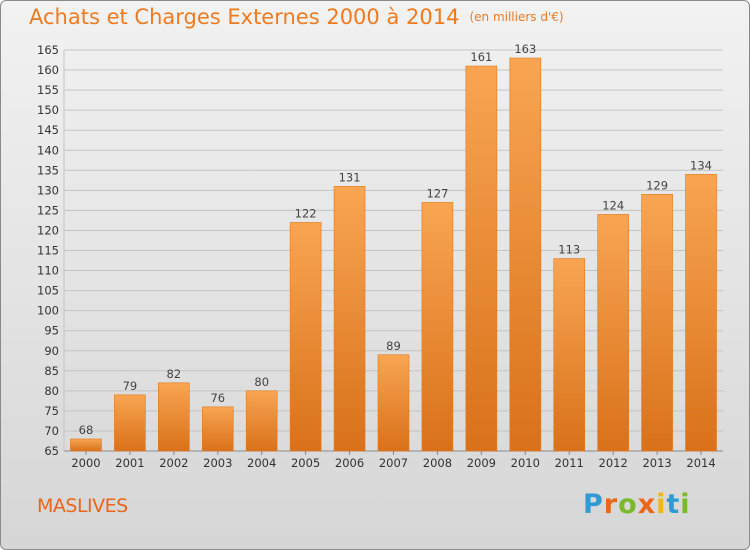 Image resolution: width=750 pixels, height=550 pixels. I want to click on y-tick-label: 110, so click(48, 271).